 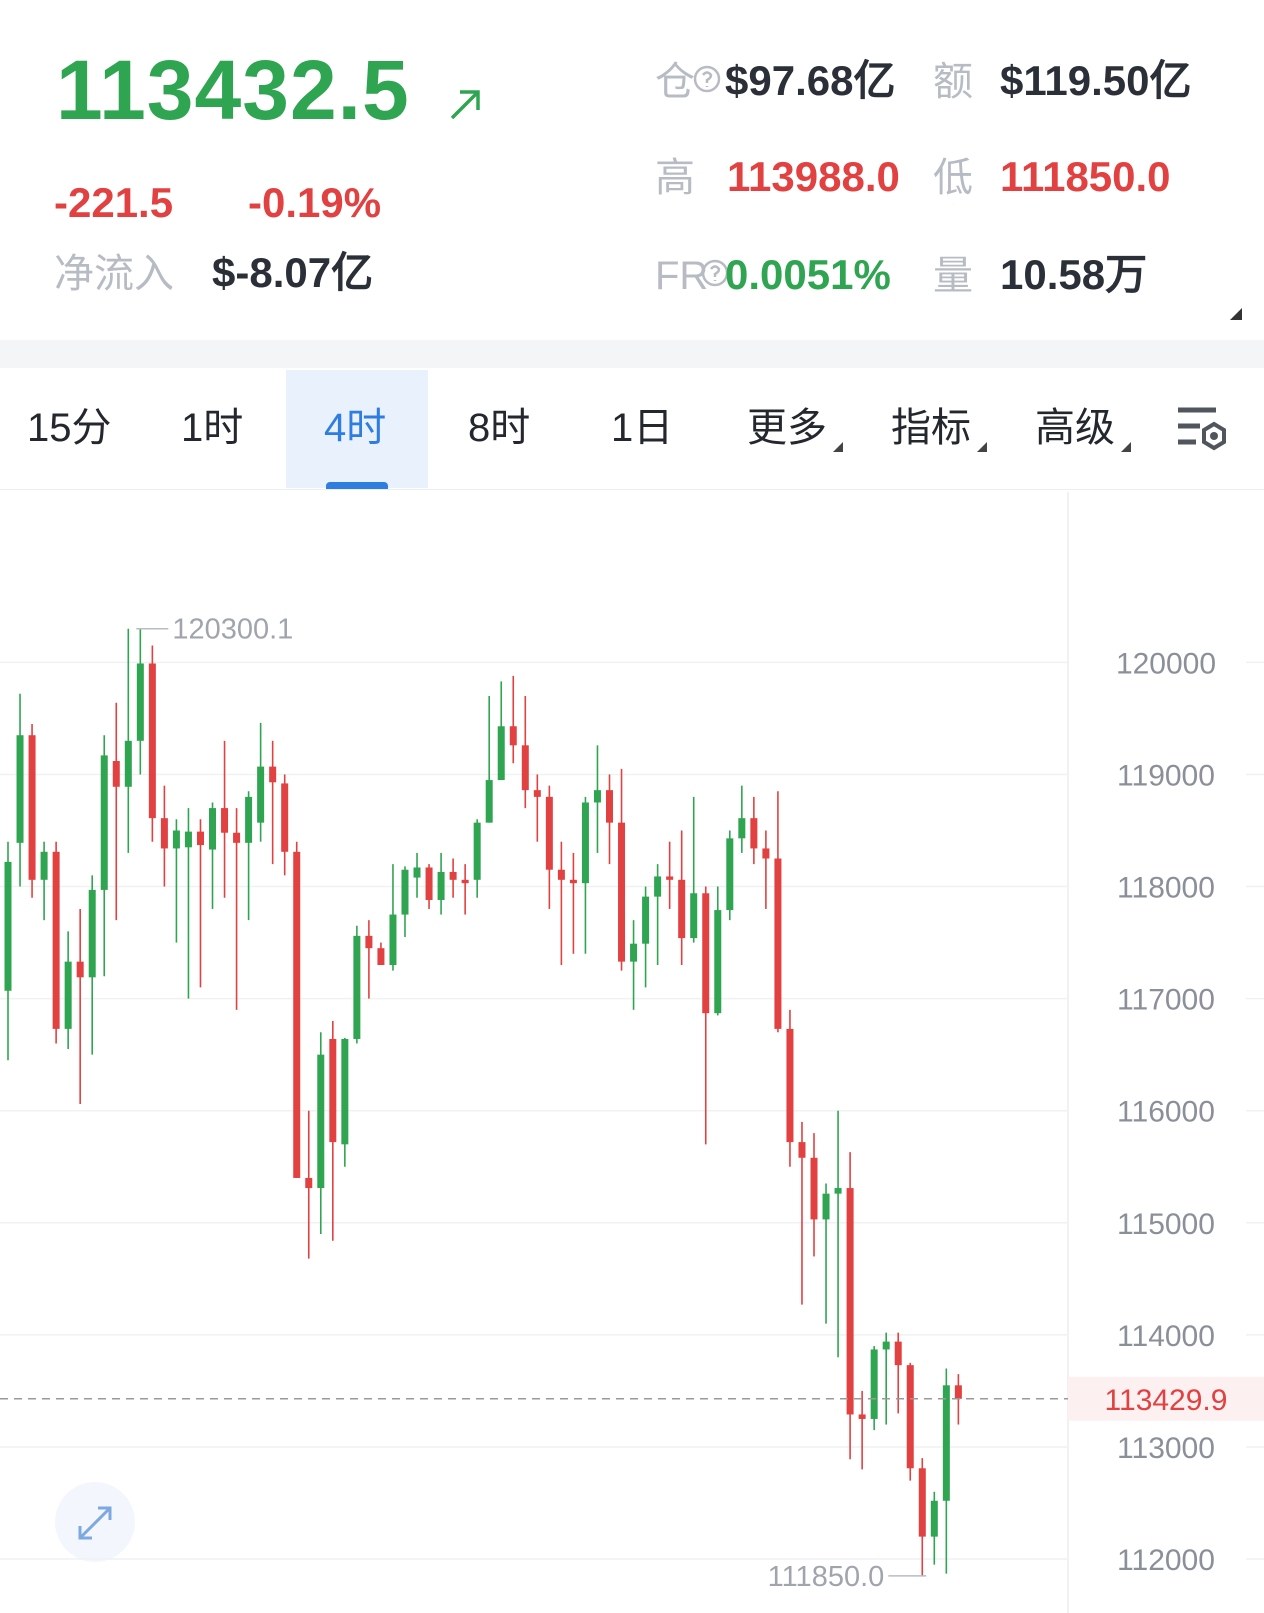 I want to click on tab: 更多, so click(x=787, y=428).